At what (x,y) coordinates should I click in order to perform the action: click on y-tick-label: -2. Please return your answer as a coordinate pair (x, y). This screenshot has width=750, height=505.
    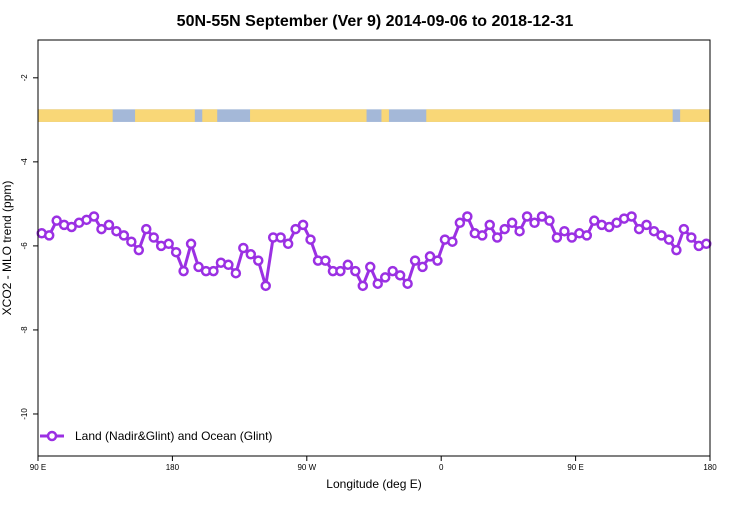
    Looking at the image, I should click on (24, 78).